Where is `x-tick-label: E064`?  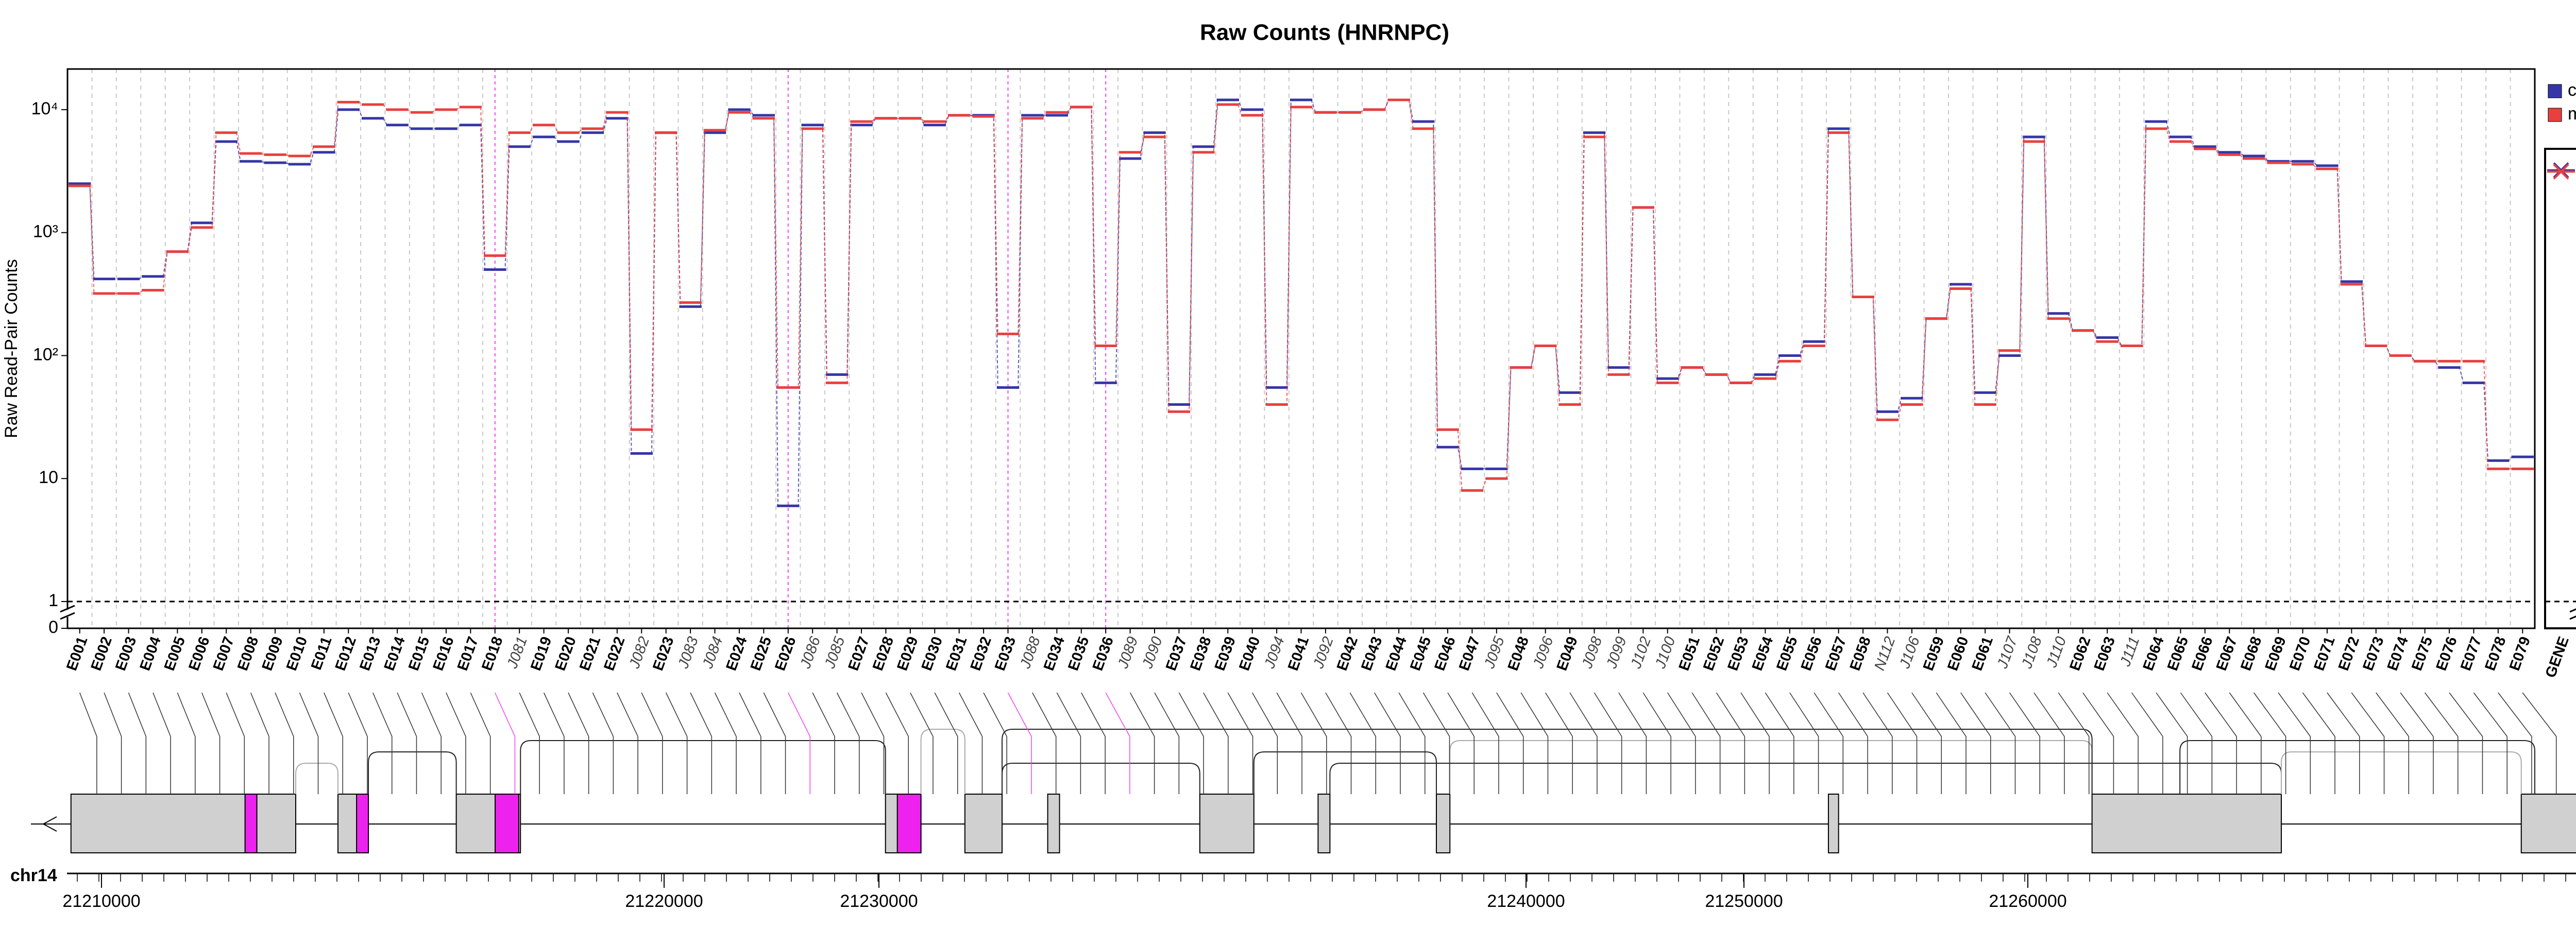
x-tick-label: E064 is located at coordinates (2153, 653).